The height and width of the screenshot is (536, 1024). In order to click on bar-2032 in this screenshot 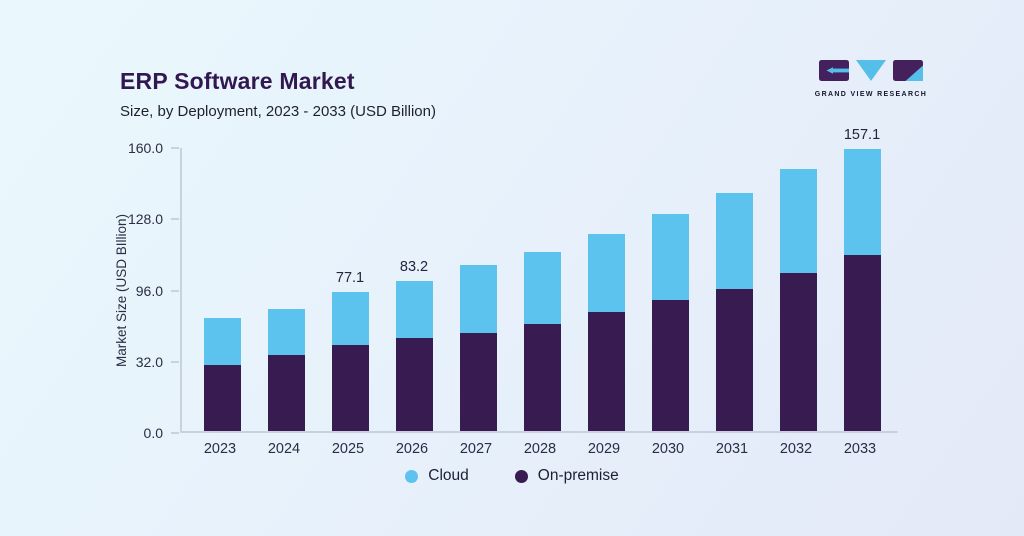, I will do `click(798, 300)`.